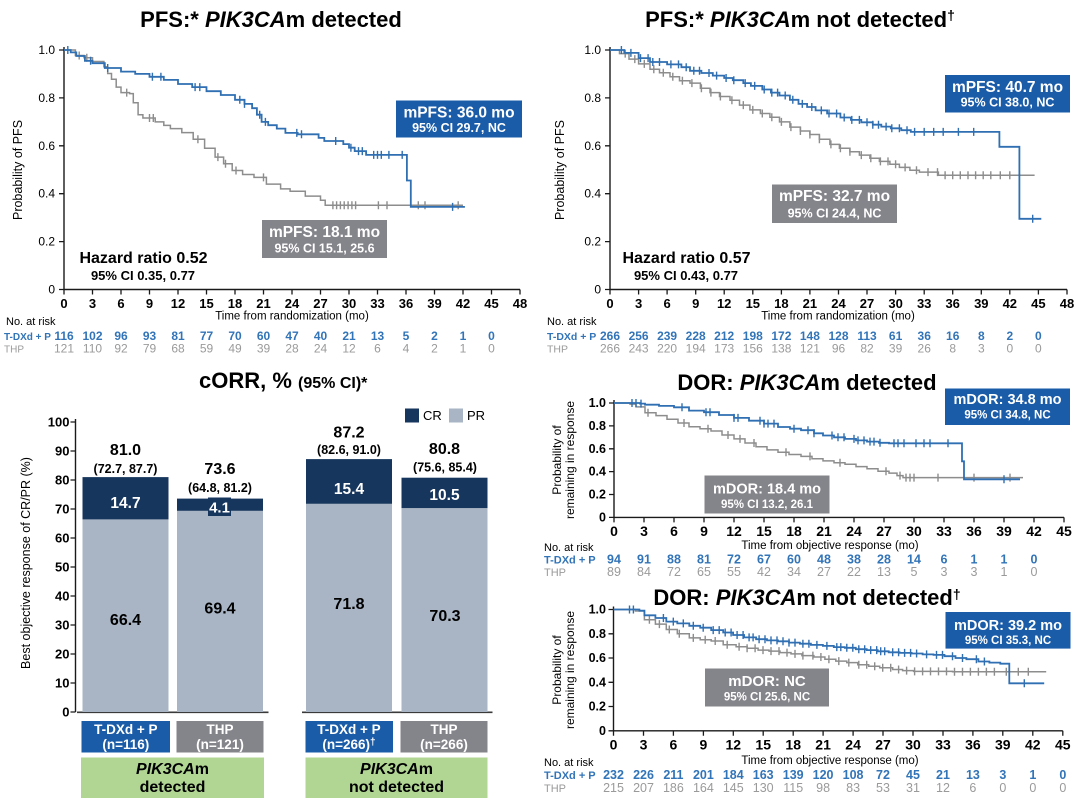  What do you see at coordinates (1009, 336) in the screenshot?
I see `svg-text: 2` at bounding box center [1009, 336].